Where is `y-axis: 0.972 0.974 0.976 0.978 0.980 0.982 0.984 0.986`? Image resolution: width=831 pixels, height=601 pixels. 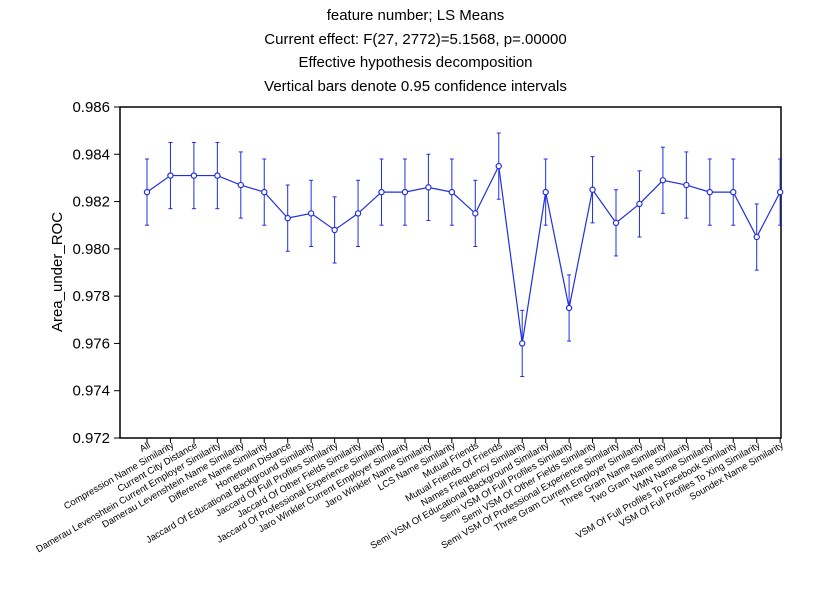
y-axis: 0.972 0.974 0.976 0.978 0.980 0.982 0.984 0.986 is located at coordinates (96, 273).